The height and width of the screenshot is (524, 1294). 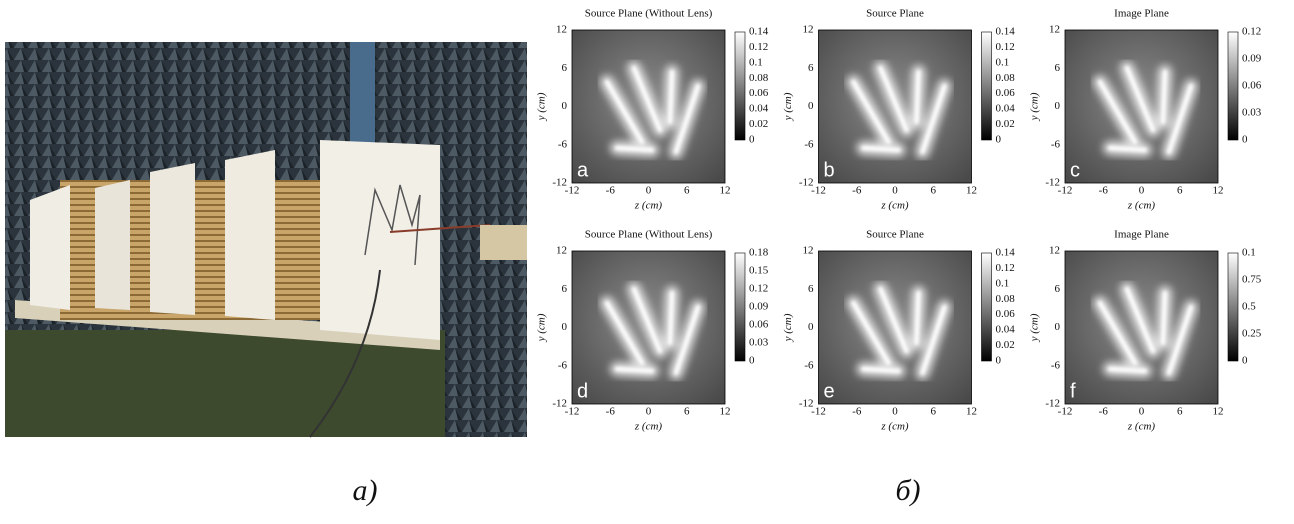 What do you see at coordinates (1141, 235) in the screenshot?
I see `panel-title: Image Plane` at bounding box center [1141, 235].